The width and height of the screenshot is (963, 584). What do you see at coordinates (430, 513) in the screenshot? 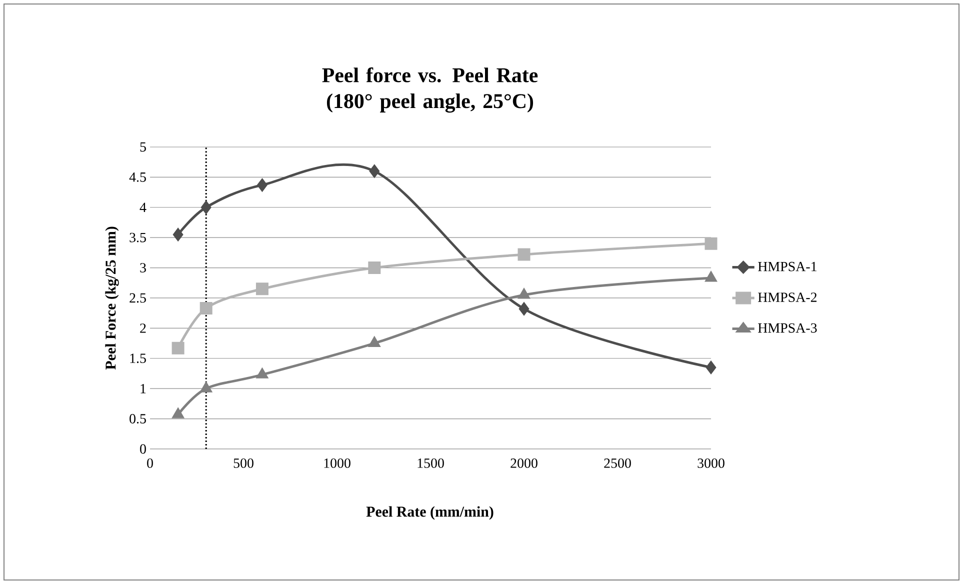
I see `x-axis-title: Peel Rate (mm/min)` at bounding box center [430, 513].